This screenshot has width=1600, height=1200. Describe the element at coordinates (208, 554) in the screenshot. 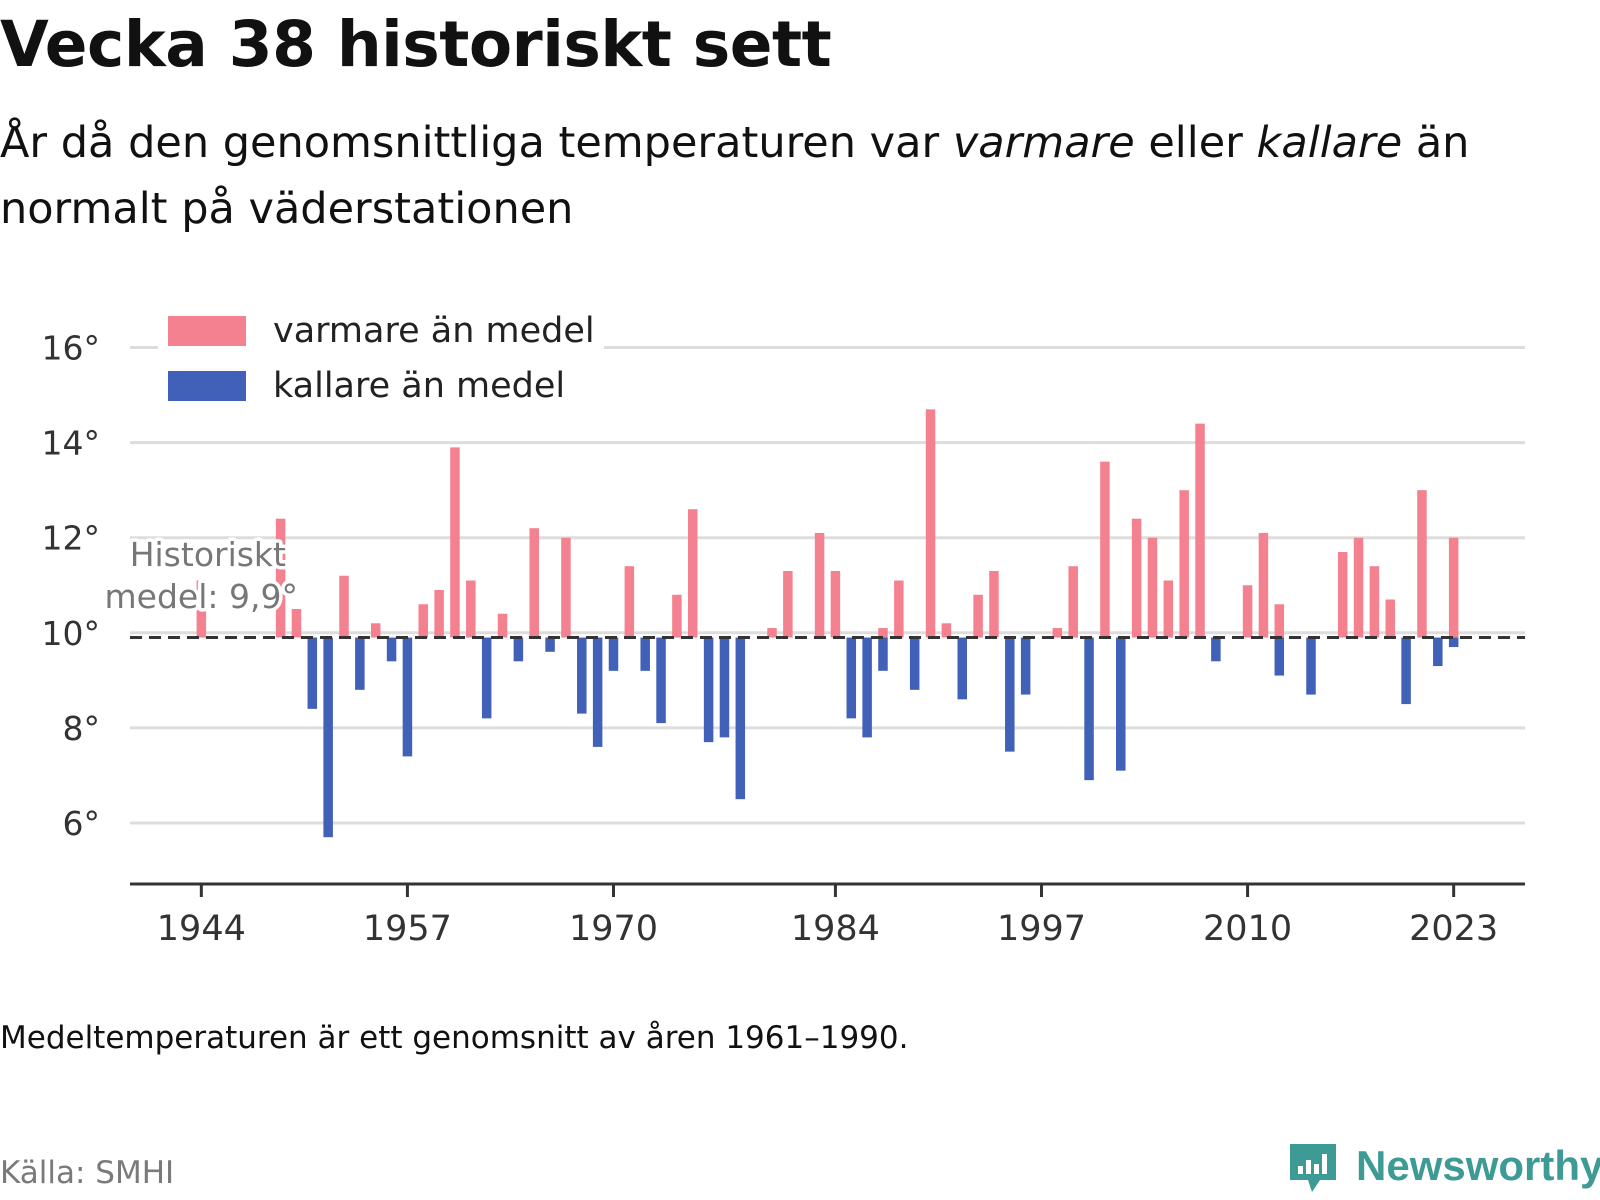

I see `mean-annotation-line-1: Historiskt` at that location.